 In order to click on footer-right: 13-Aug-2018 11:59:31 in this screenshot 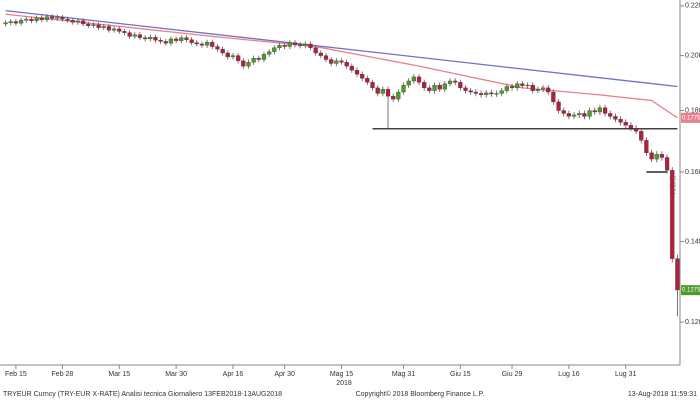, I will do `click(662, 394)`.